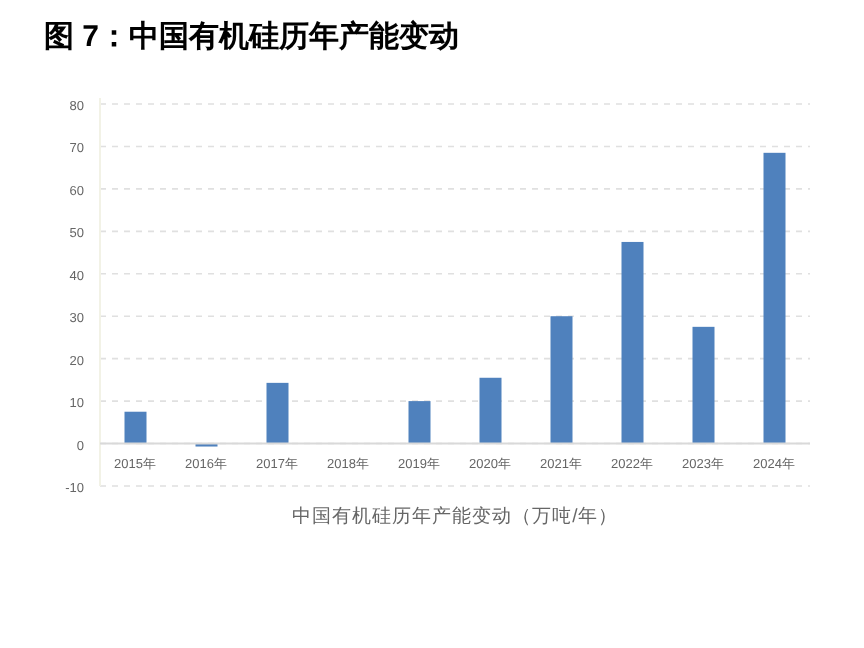 The width and height of the screenshot is (864, 648). I want to click on x-axis-title: 中国有机硅历年产能变动（万吨/年）, so click(455, 516).